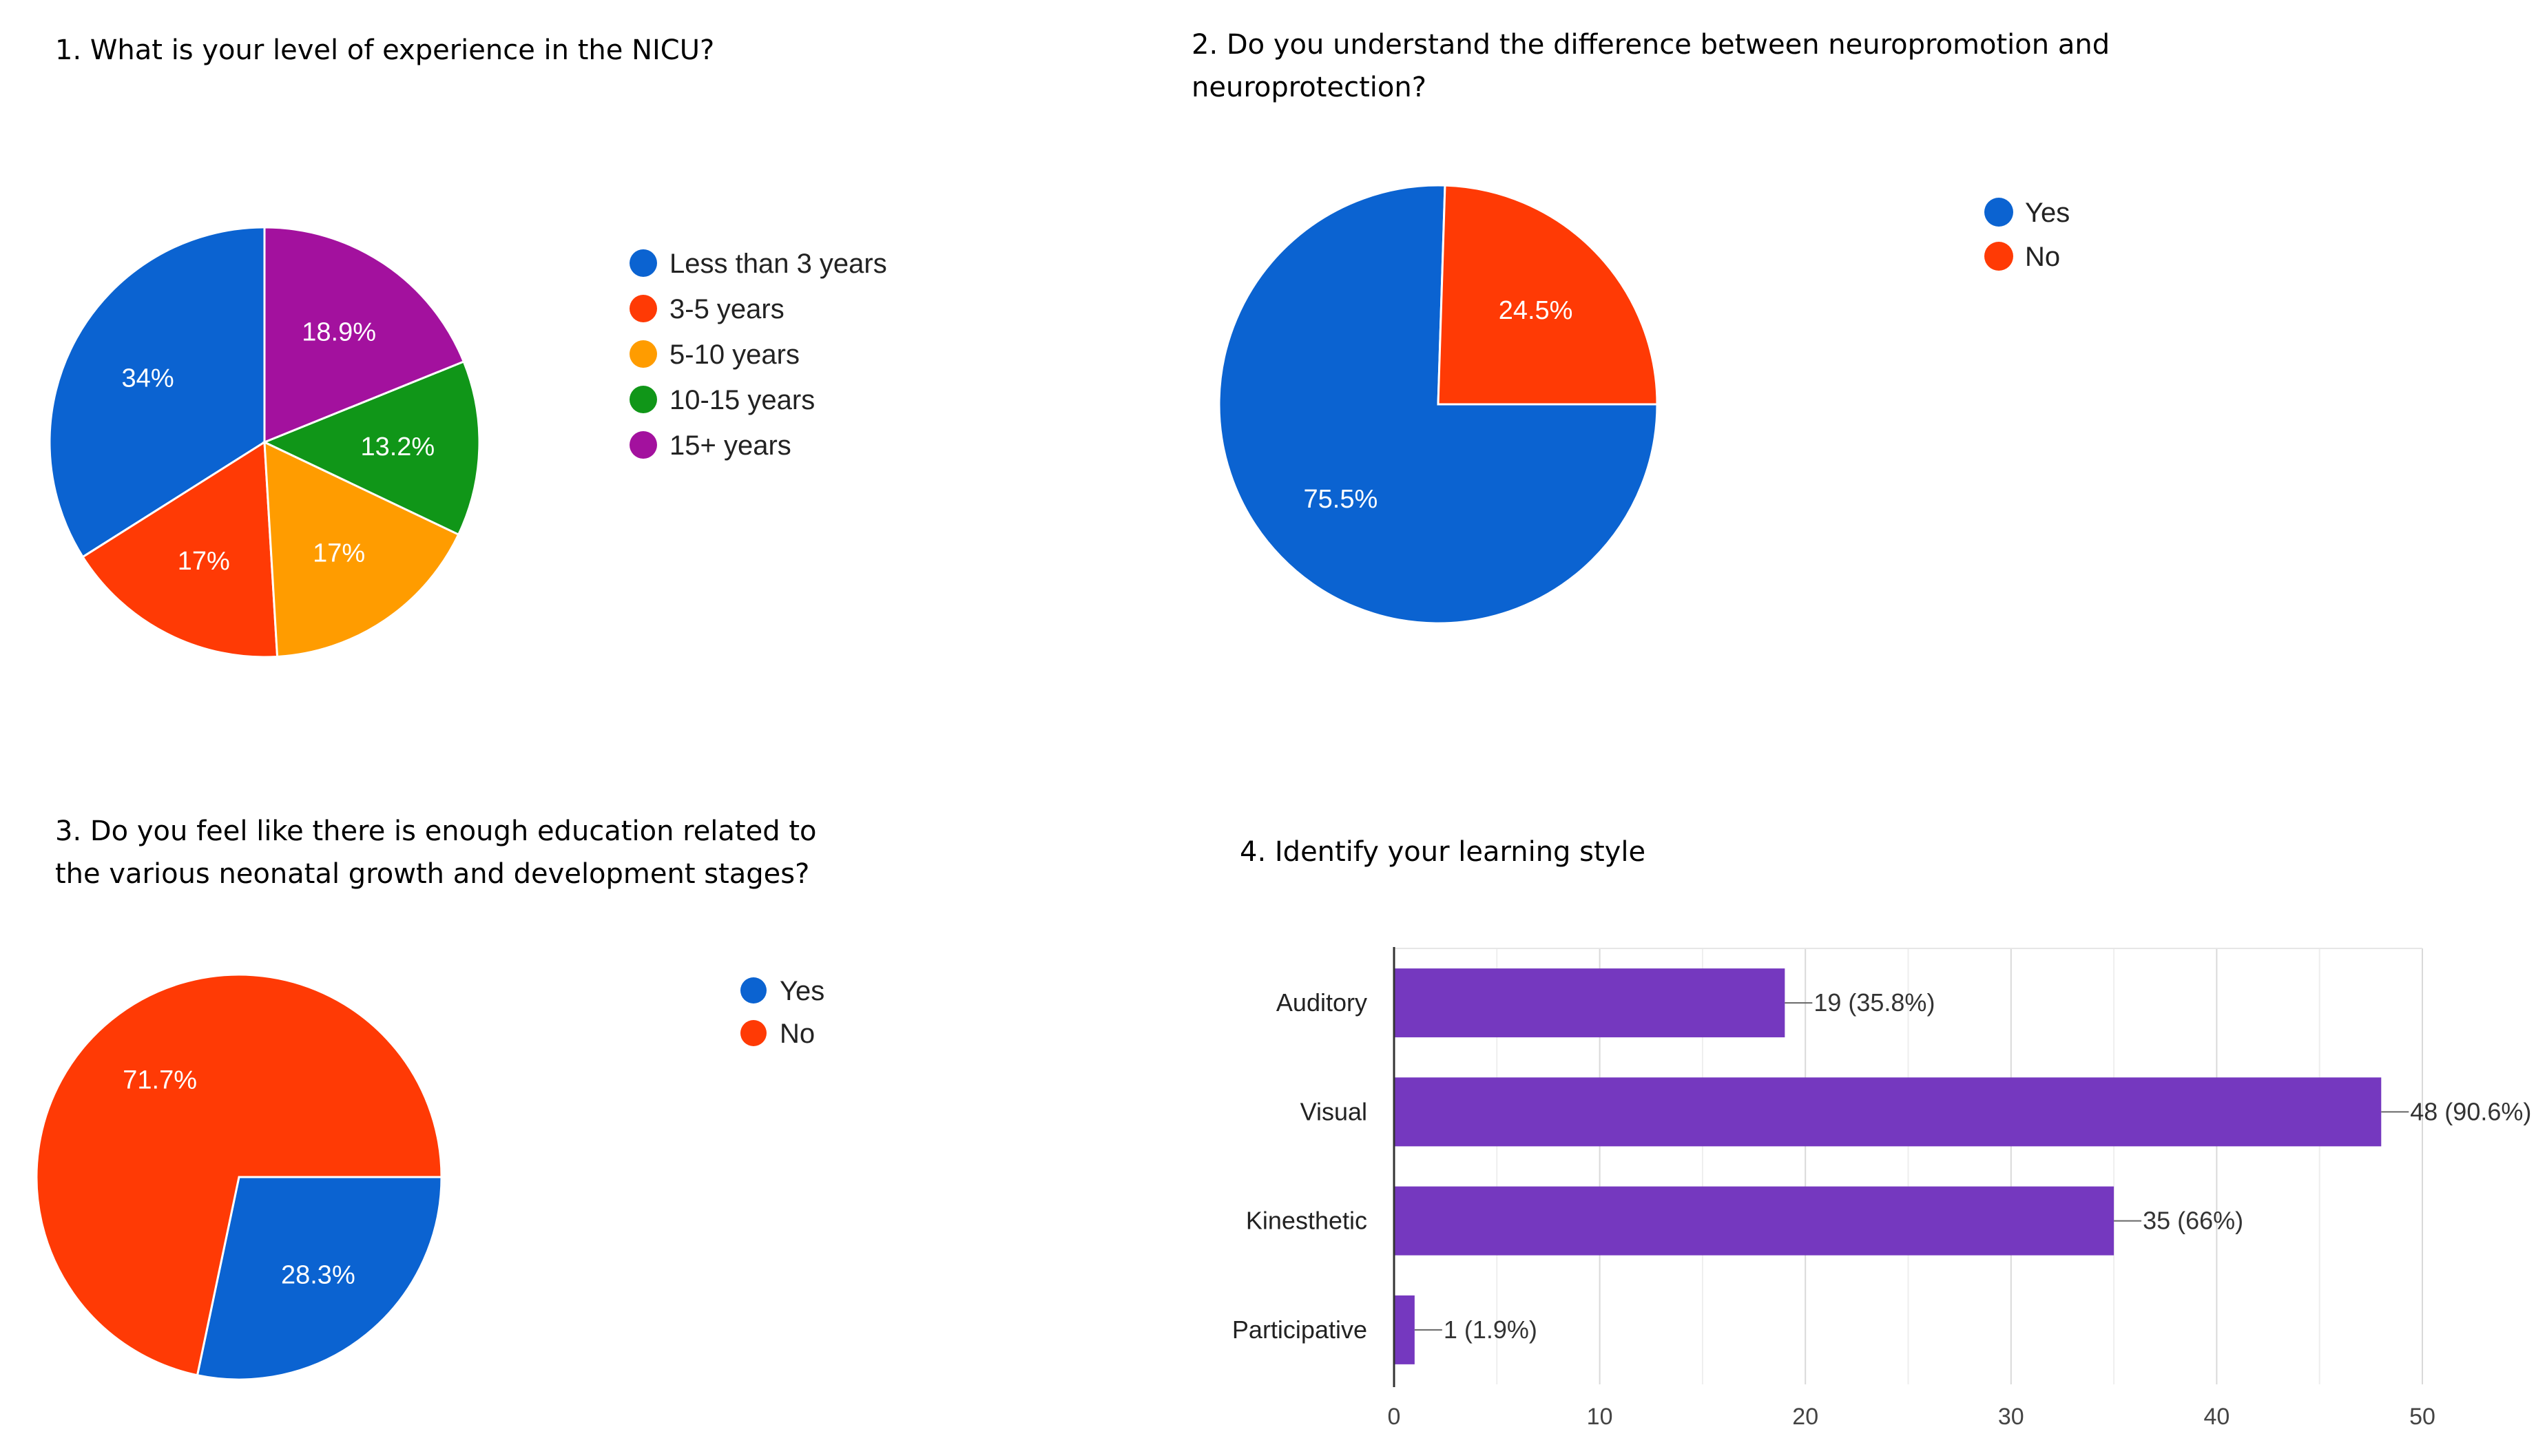  Describe the element at coordinates (1404, 1329) in the screenshot. I see `bar-participative` at that location.